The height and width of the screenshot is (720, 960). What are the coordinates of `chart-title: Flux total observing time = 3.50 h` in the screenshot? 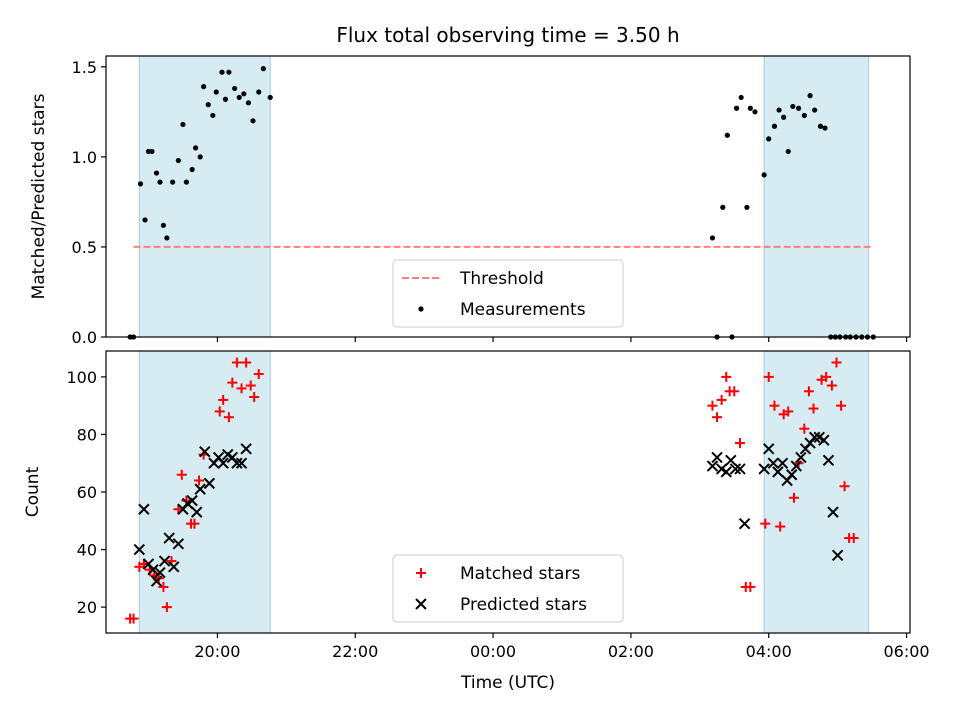 It's located at (507, 35).